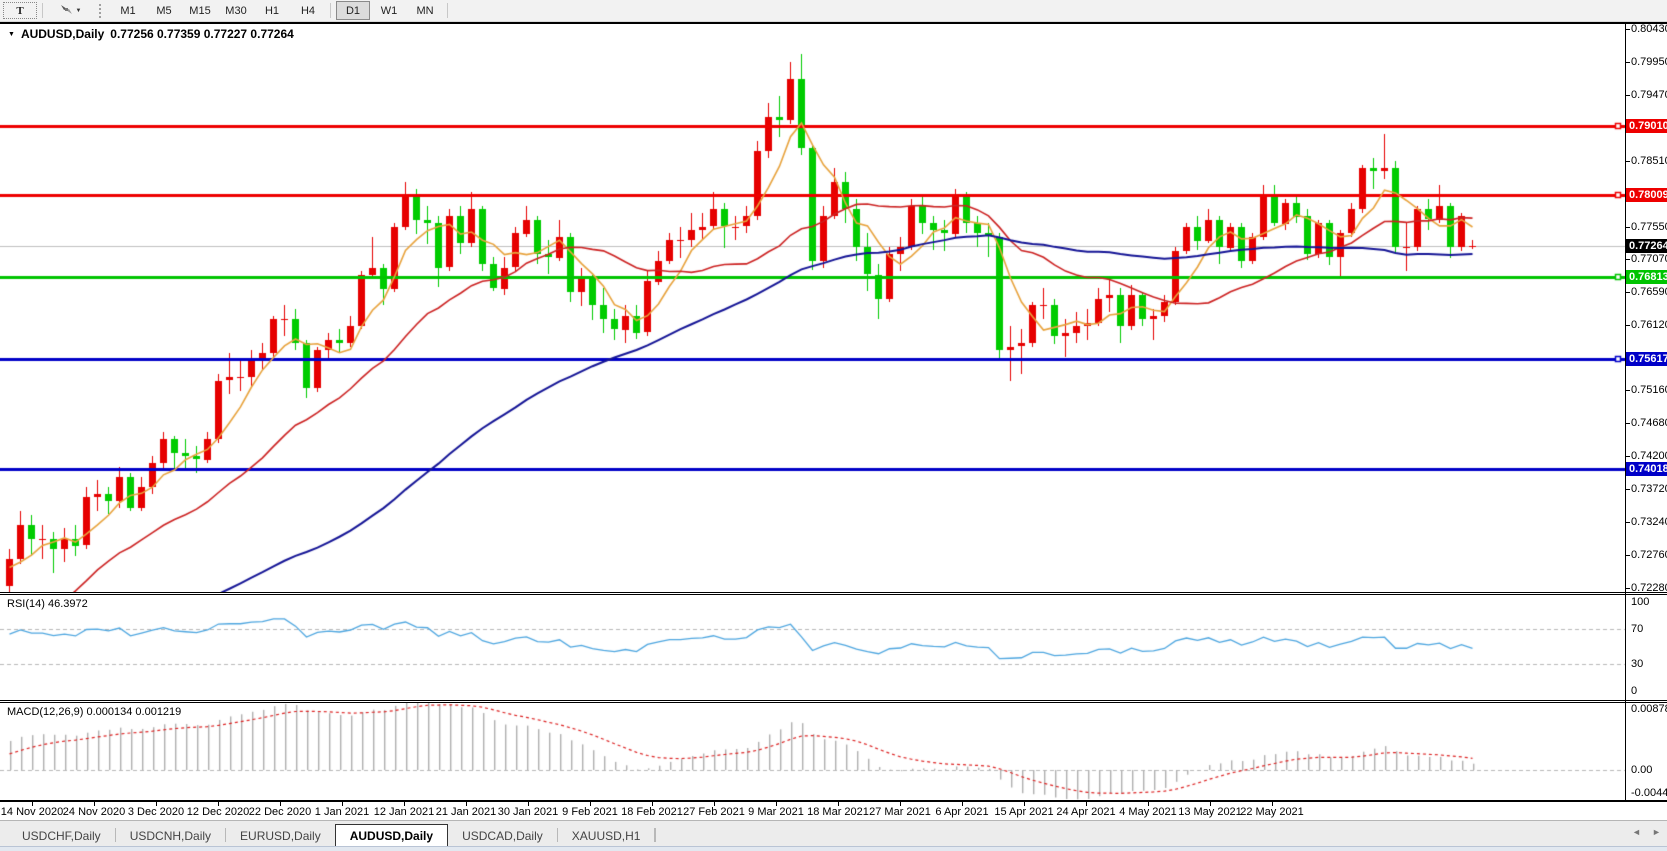 This screenshot has width=1667, height=851. What do you see at coordinates (78, 10) in the screenshot?
I see `chevron-down-icon: ▼` at bounding box center [78, 10].